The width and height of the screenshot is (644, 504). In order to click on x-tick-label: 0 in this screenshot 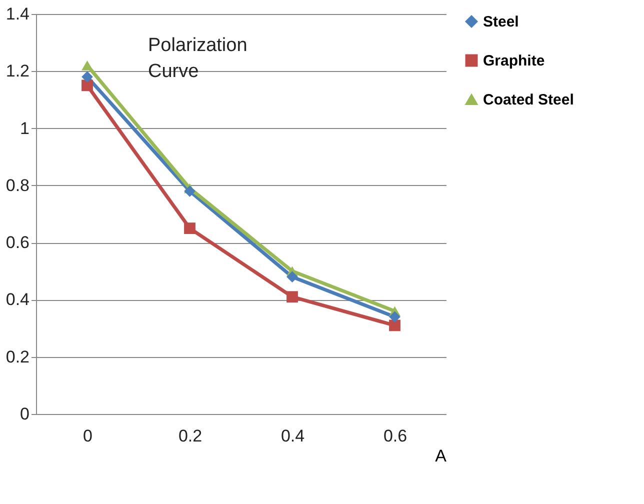, I will do `click(87, 436)`.